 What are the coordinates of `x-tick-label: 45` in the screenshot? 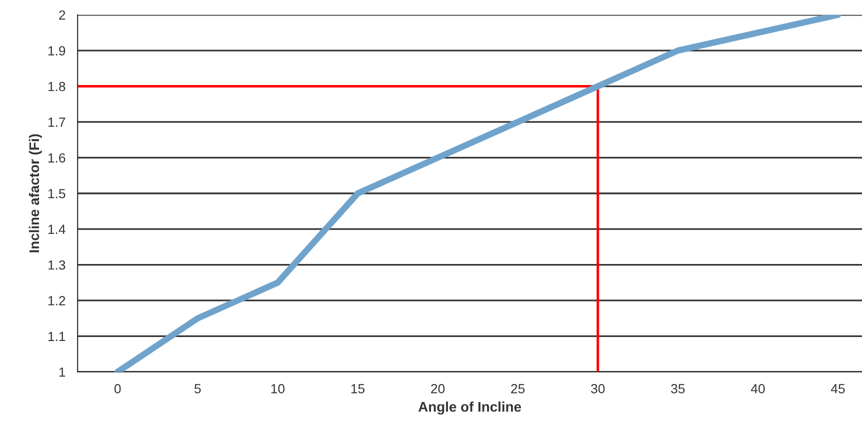 It's located at (837, 389).